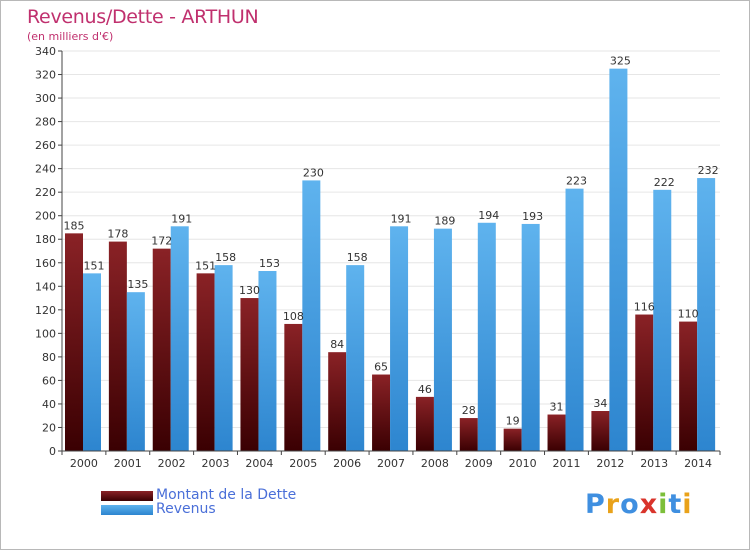 Image resolution: width=750 pixels, height=550 pixels. I want to click on data-label-dette: 151, so click(205, 265).